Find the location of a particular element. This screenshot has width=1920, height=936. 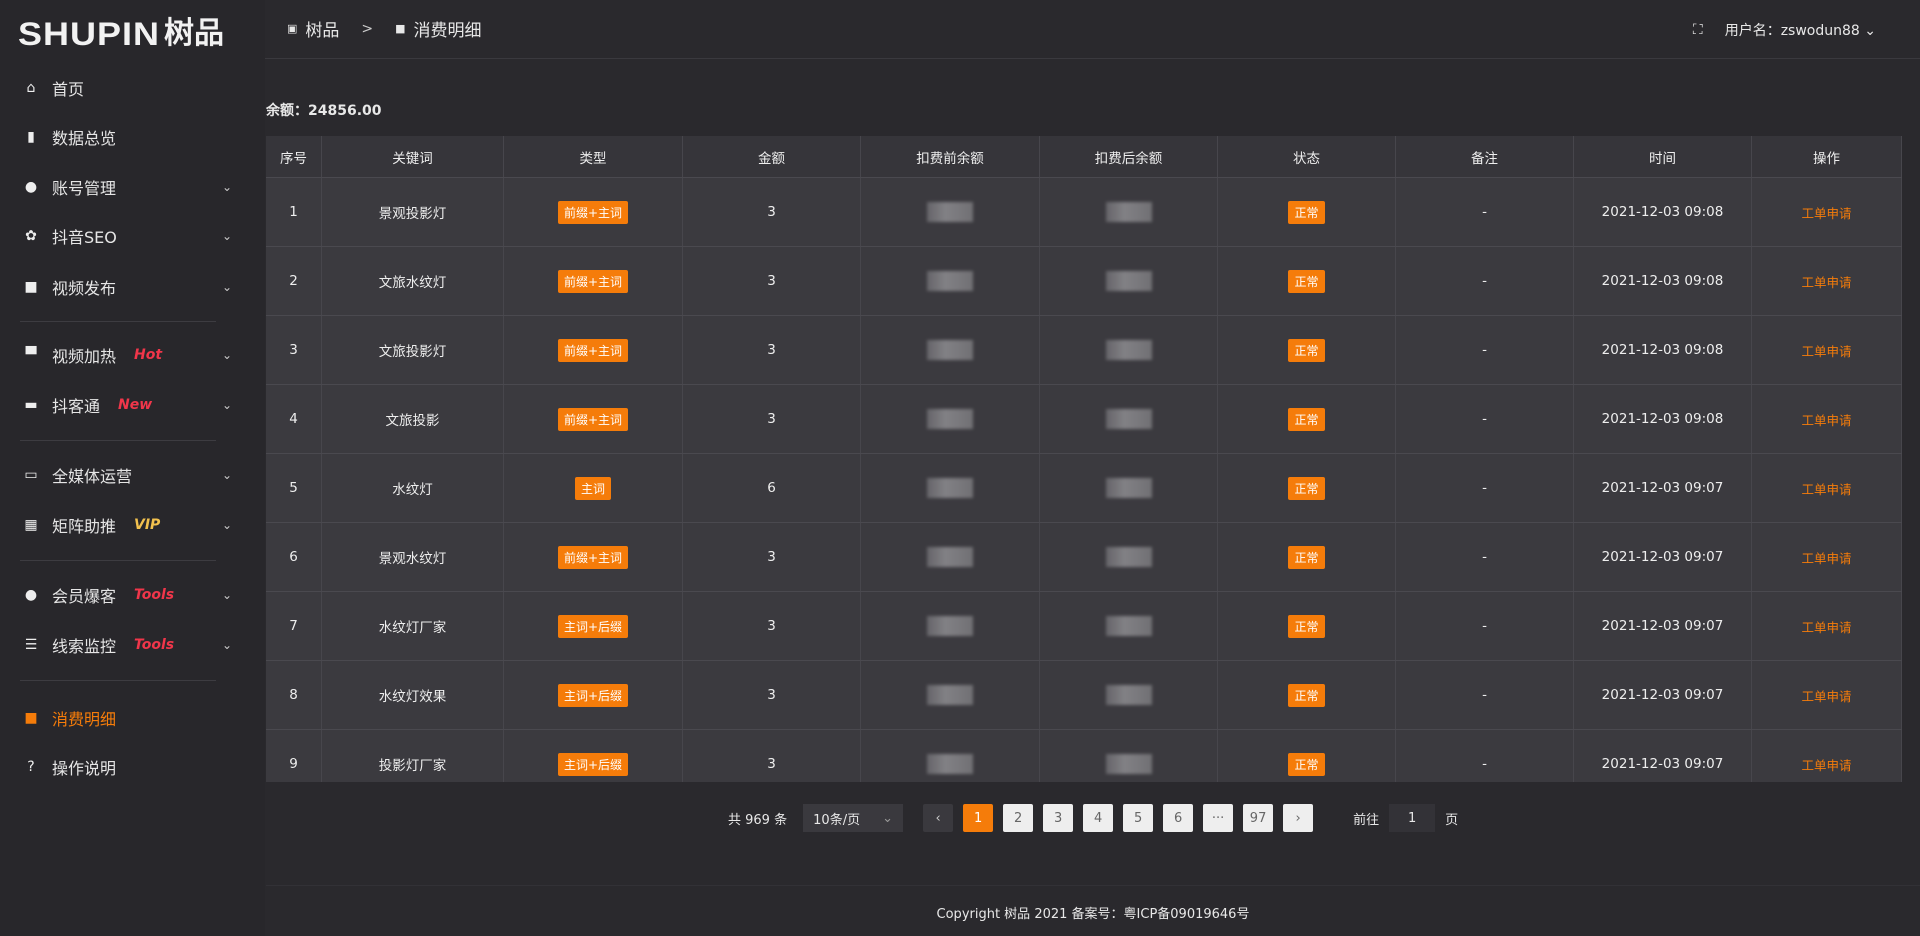

table-row: 5 水纹灯 主词 6 正常 - 2021-12-03 09:07 工单申请 is located at coordinates (1084, 488).